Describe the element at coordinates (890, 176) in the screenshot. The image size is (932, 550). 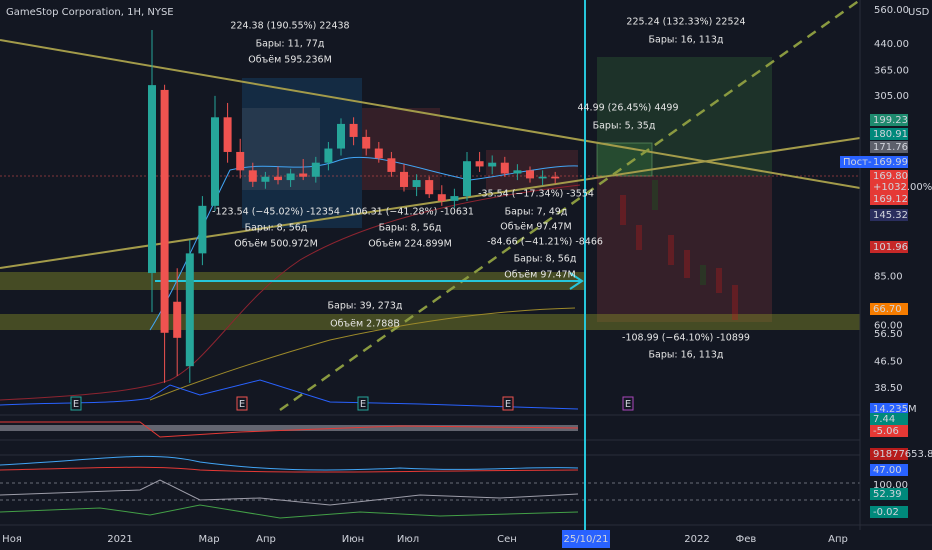
I see `price-tag: 169.80` at that location.